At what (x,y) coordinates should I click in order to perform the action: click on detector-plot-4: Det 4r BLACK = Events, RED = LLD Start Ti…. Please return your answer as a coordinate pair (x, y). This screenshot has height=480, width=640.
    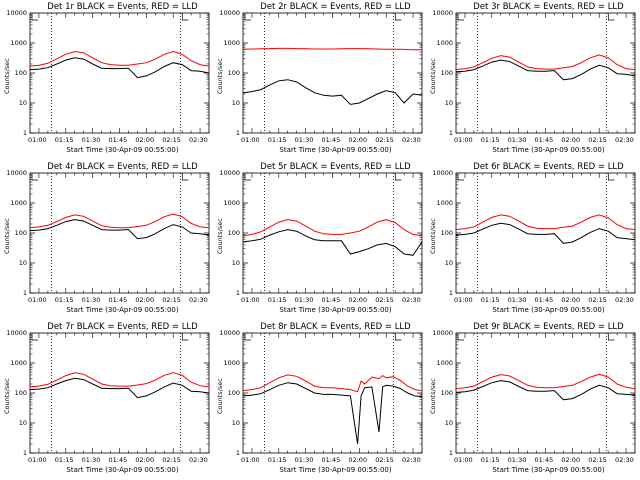
    Looking at the image, I should click on (106, 240).